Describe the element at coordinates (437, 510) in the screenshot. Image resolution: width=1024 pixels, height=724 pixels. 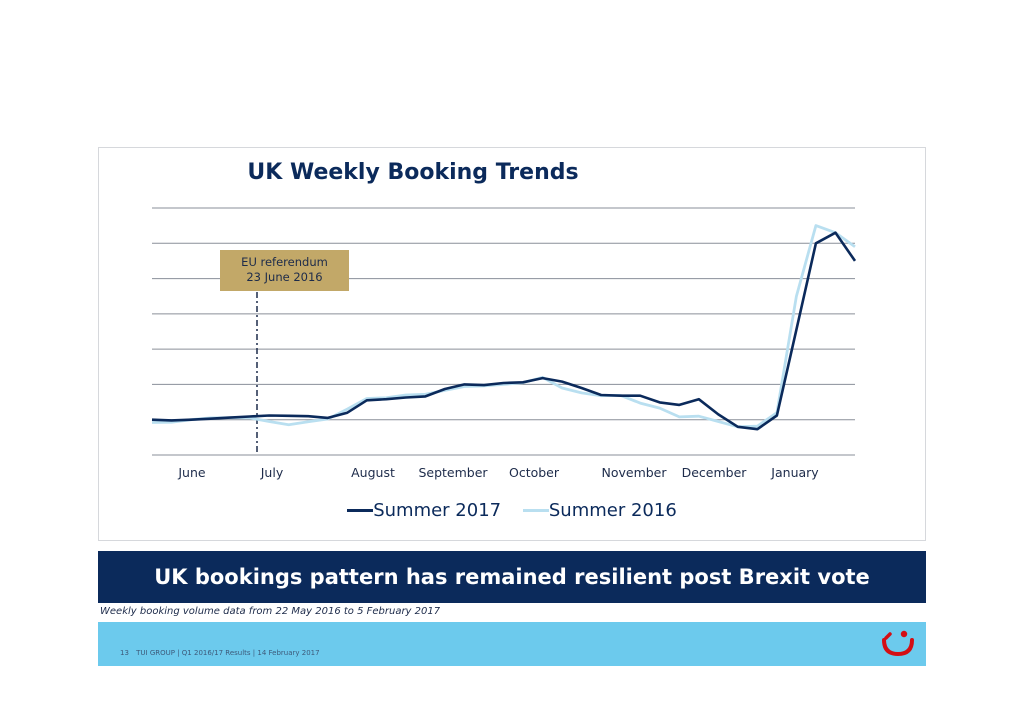
I see `legend-label-summer-2017: Summer 2017` at that location.